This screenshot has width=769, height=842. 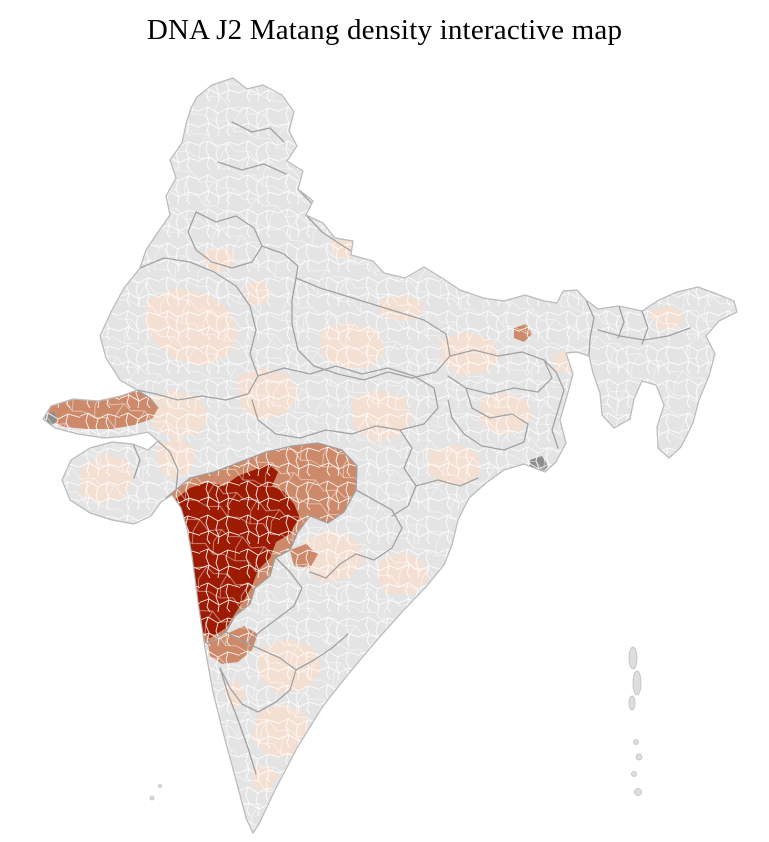 What do you see at coordinates (635, 721) in the screenshot?
I see `andaman-nicobar-islands` at bounding box center [635, 721].